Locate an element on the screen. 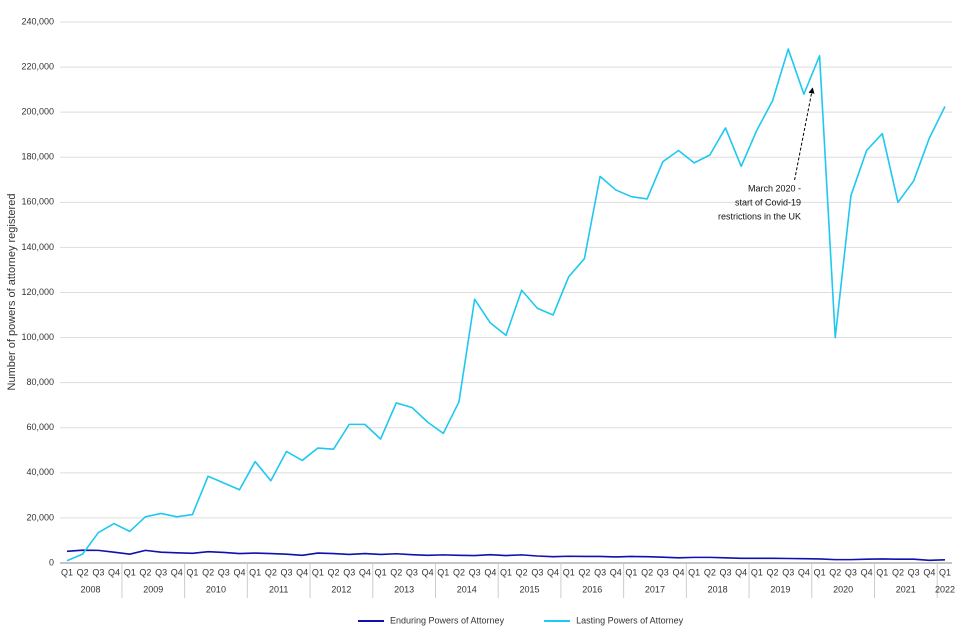  year-label: 2014 is located at coordinates (467, 589).